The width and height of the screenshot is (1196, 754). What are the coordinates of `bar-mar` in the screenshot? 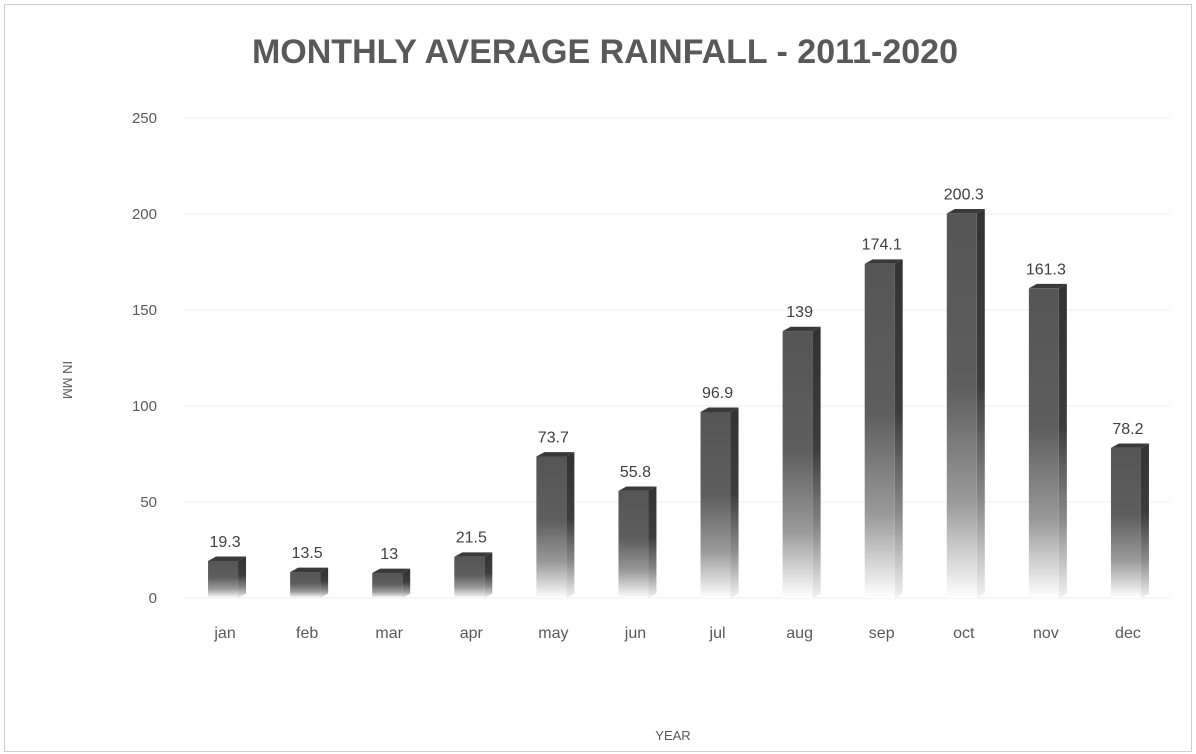 It's located at (391, 583).